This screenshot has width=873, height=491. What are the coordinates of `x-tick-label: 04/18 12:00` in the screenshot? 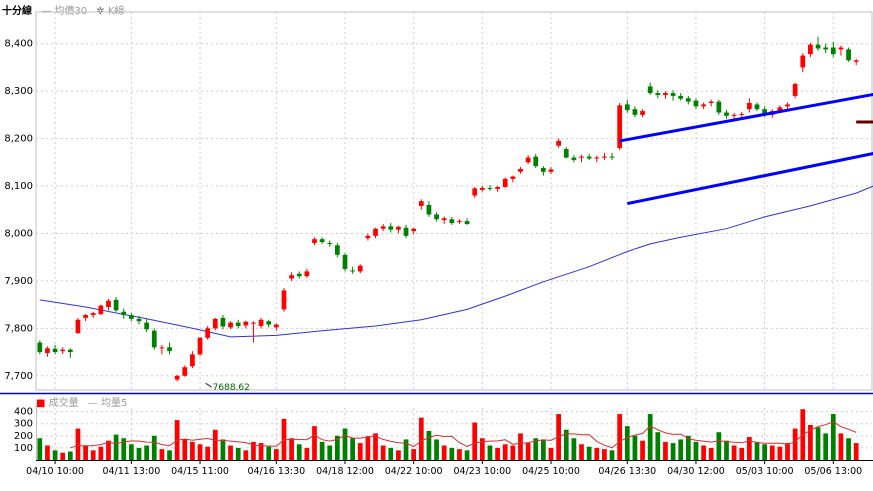 It's located at (345, 471).